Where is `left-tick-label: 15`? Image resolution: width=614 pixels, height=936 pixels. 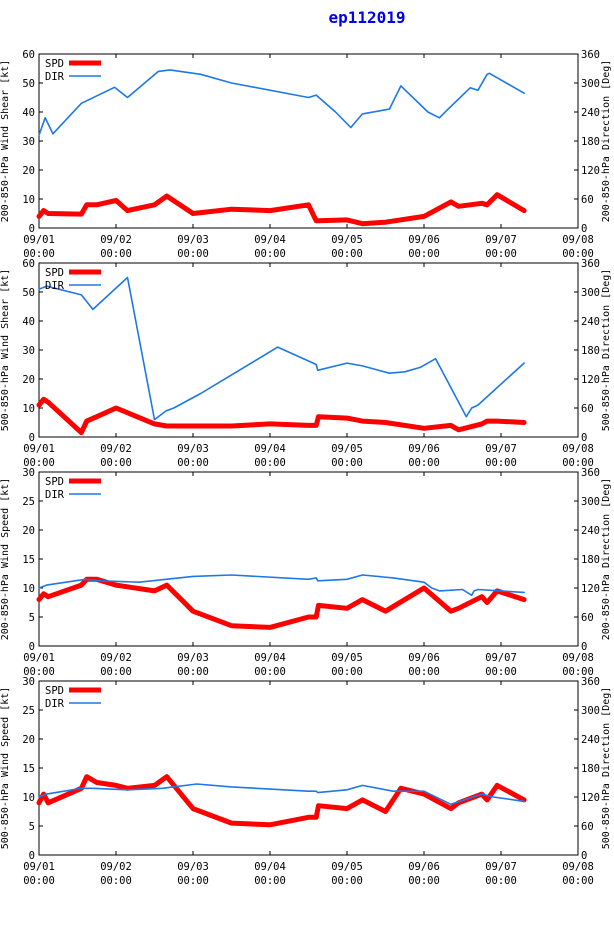
left-tick-label: 15 is located at coordinates (28, 769).